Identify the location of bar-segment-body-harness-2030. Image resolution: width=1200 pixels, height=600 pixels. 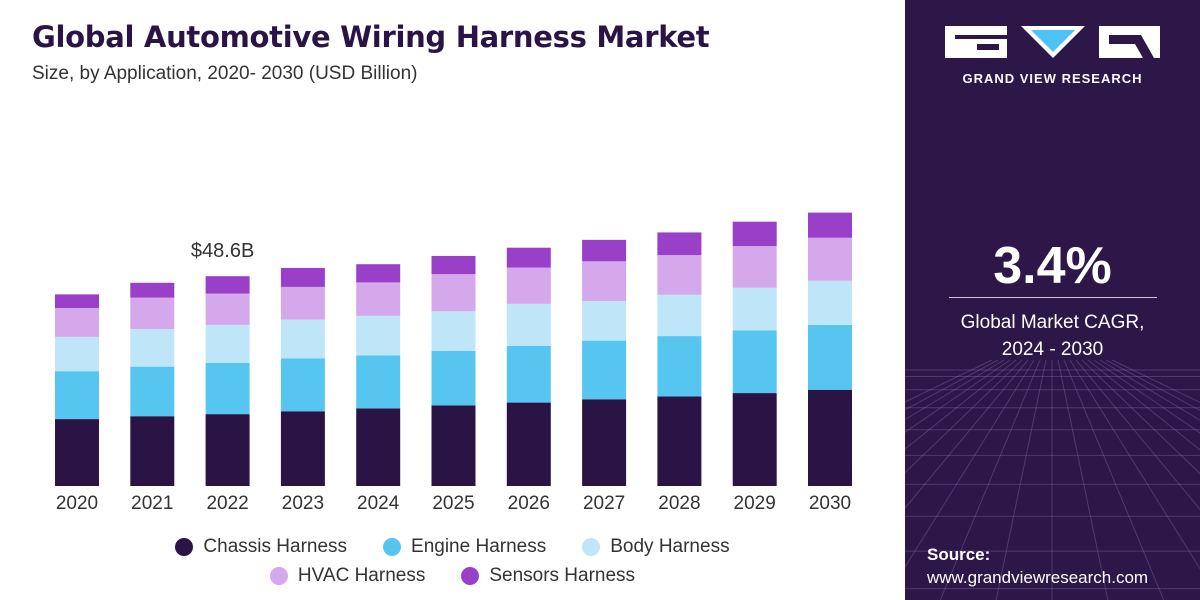
(830, 302).